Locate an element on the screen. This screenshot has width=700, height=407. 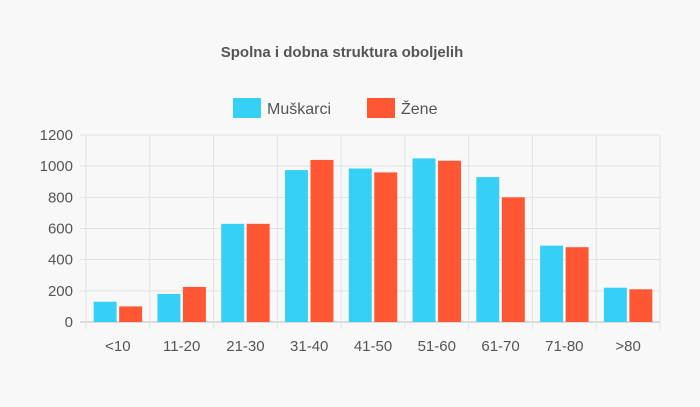
legend-label-muskarci: Muškarci is located at coordinates (299, 109).